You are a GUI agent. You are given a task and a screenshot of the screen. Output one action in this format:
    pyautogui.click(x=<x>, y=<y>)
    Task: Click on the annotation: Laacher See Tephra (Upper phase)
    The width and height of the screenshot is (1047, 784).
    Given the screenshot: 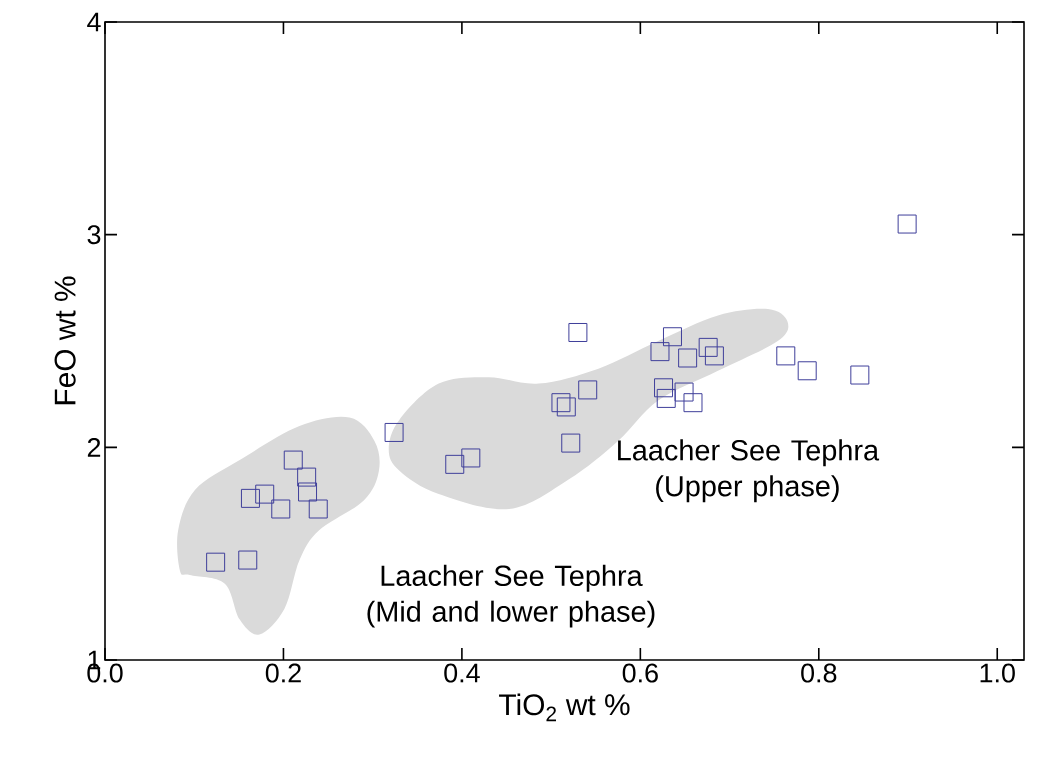 What is the action you would take?
    pyautogui.click(x=749, y=471)
    